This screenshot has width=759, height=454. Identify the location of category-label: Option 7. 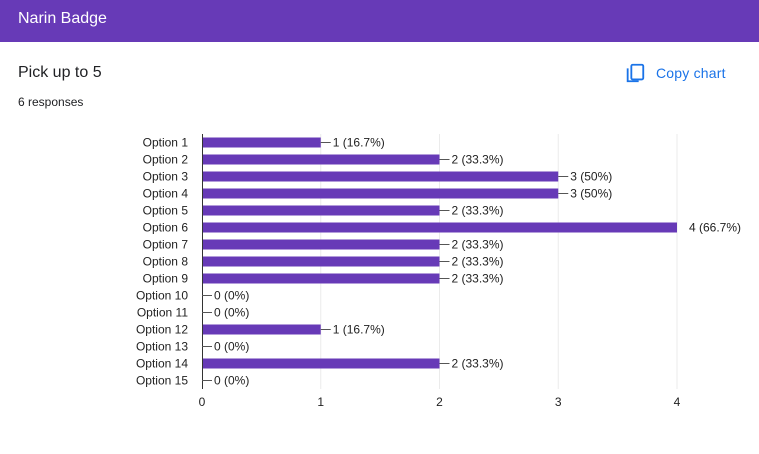
(166, 245).